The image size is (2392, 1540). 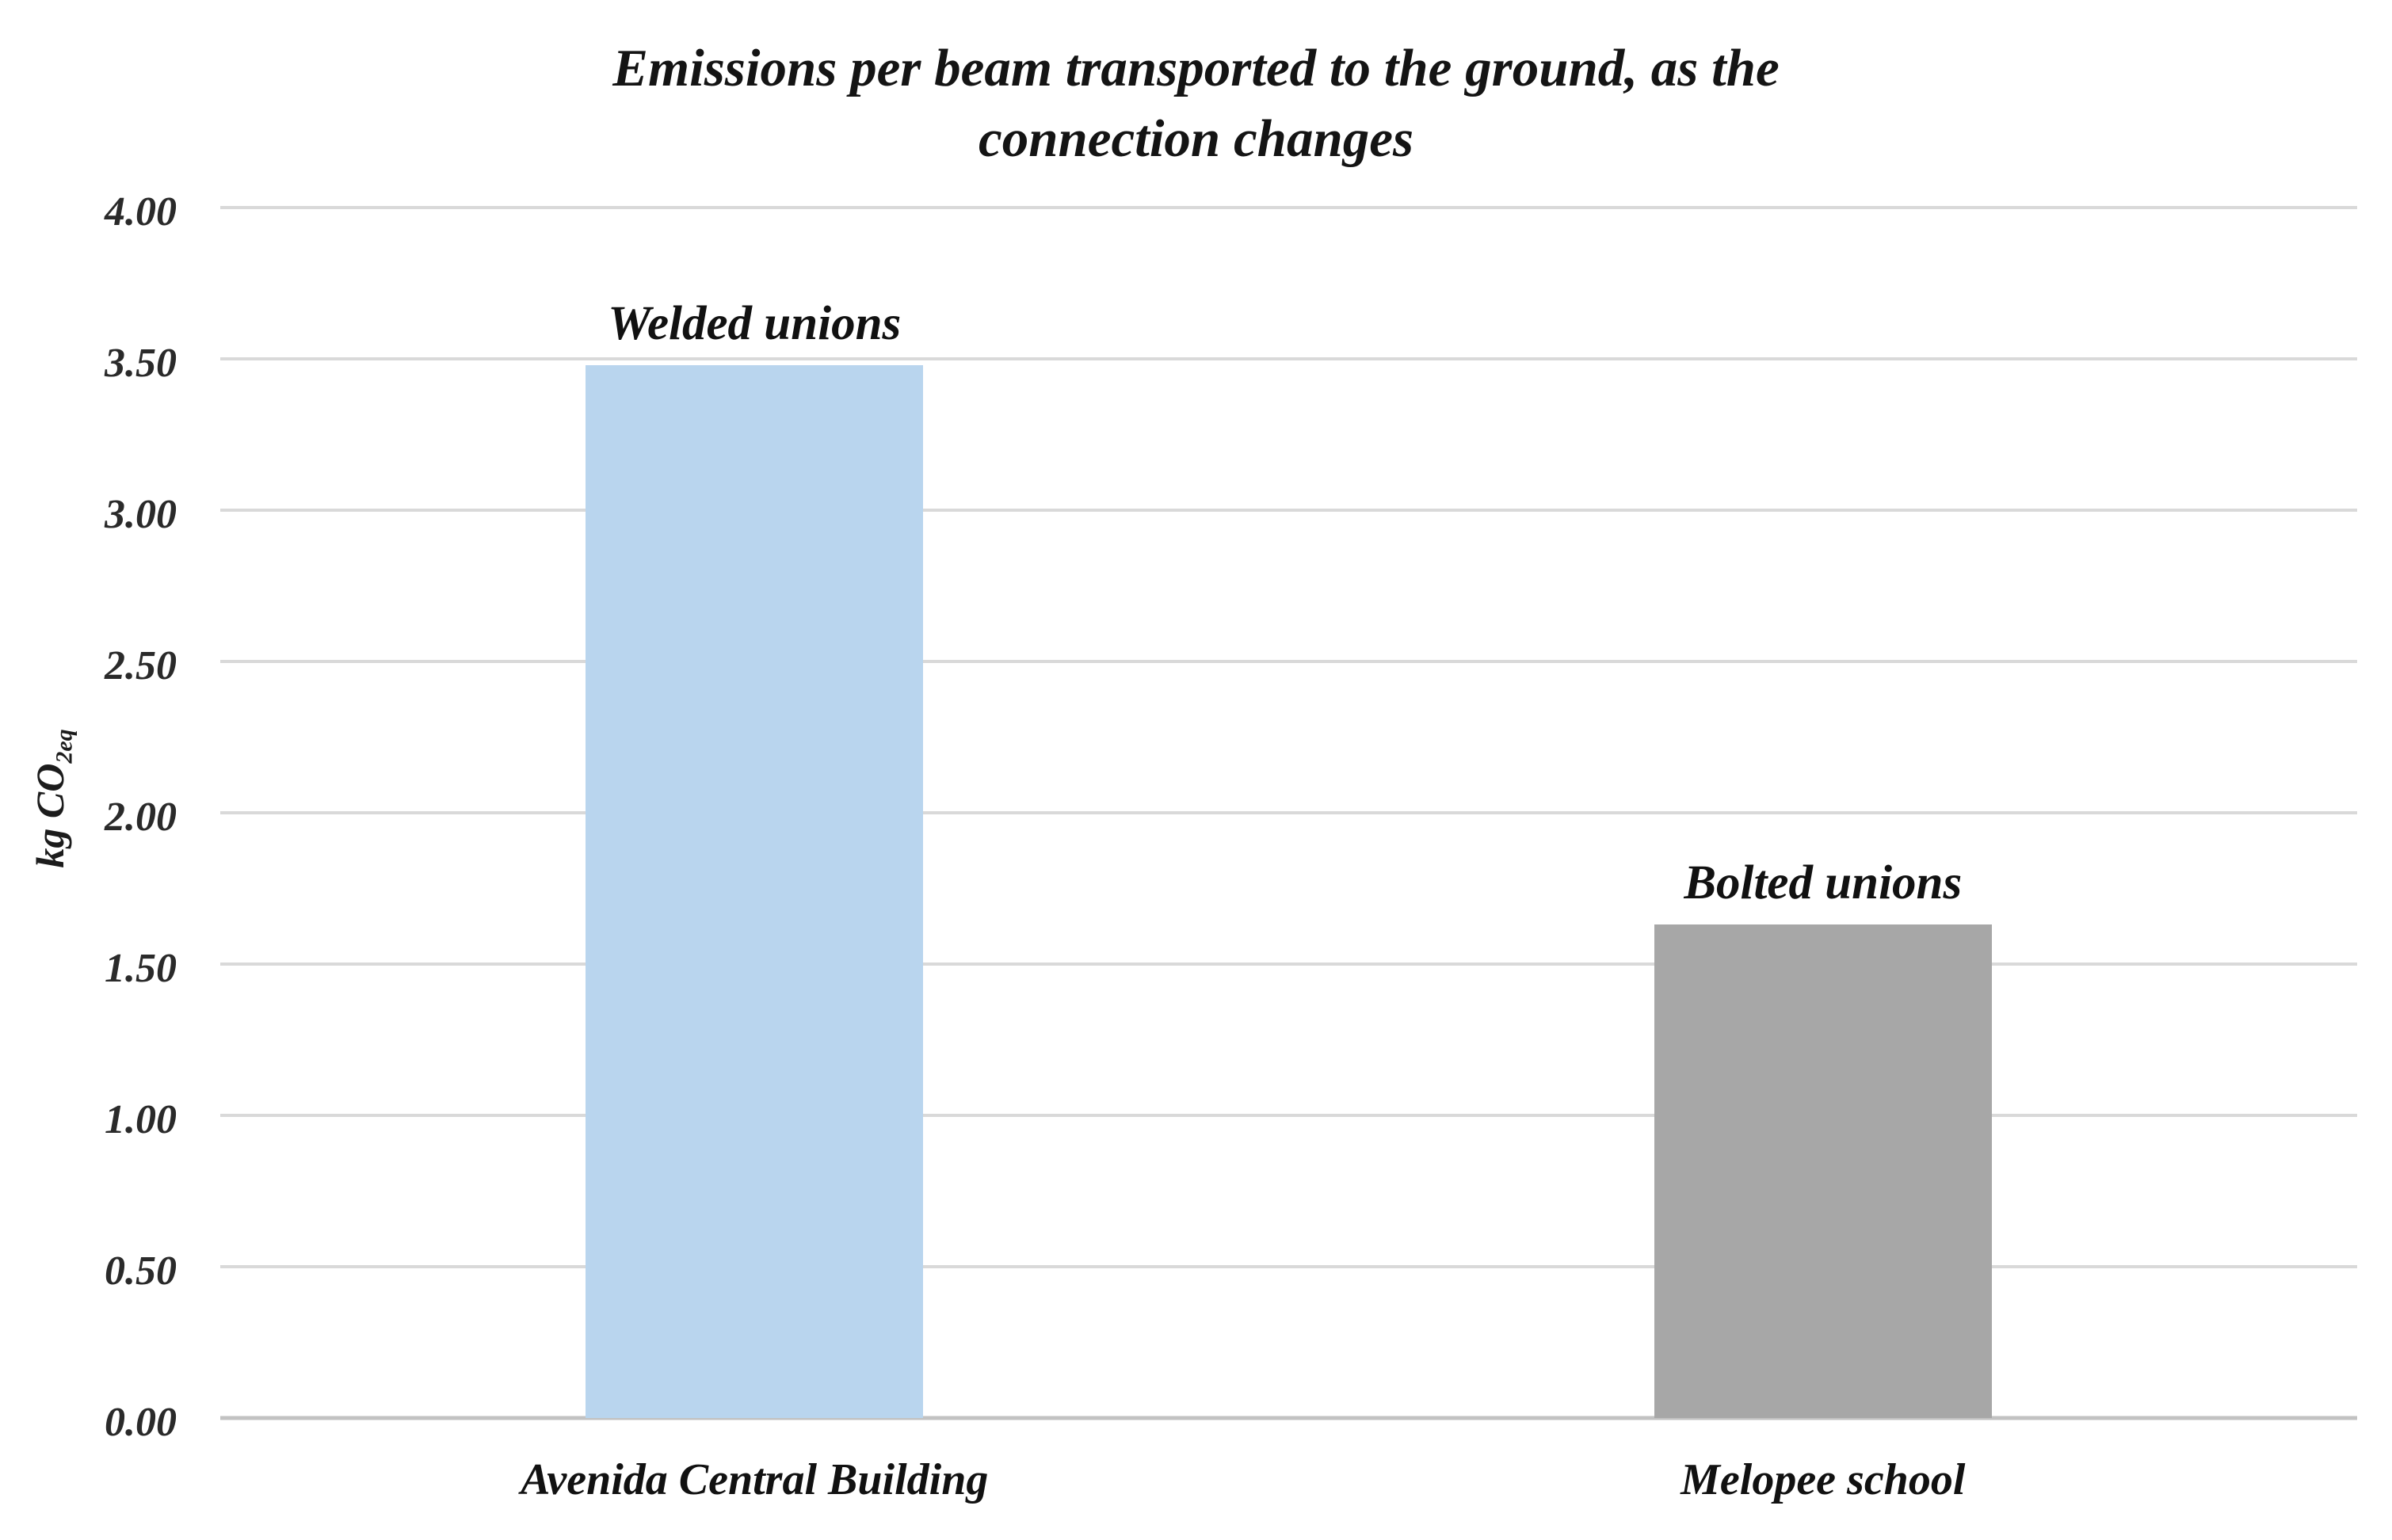 I want to click on y-axis-title-subscript: 2eq, so click(x=64, y=746).